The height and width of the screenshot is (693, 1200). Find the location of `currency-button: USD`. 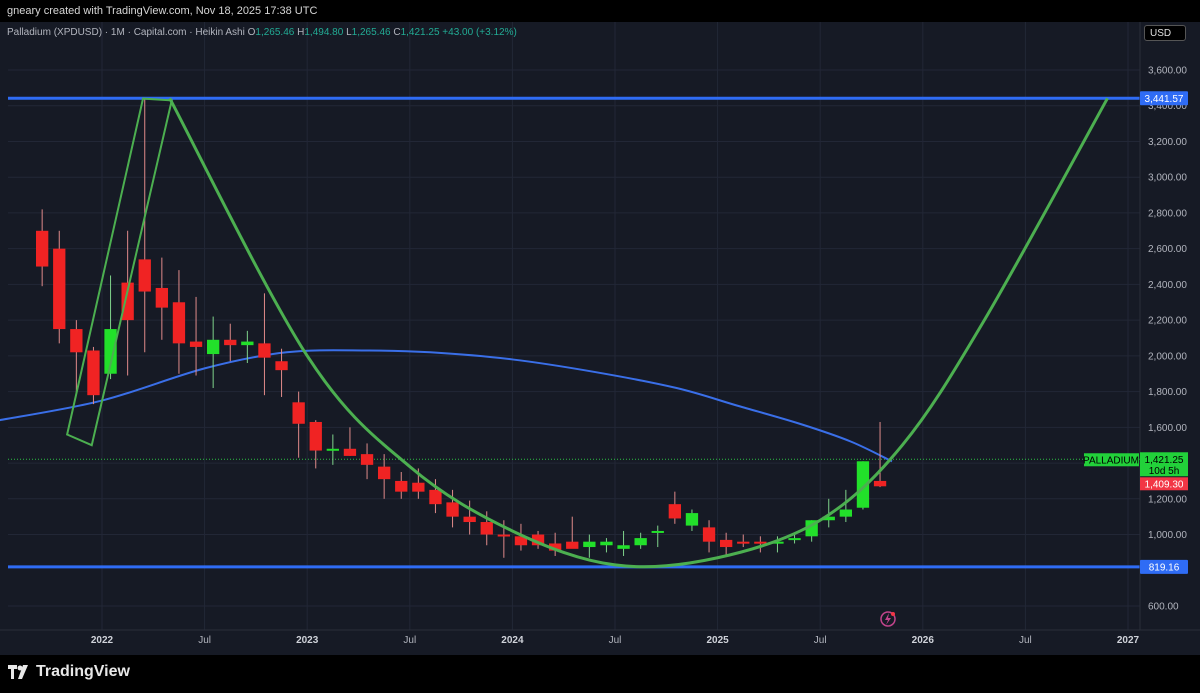

currency-button: USD is located at coordinates (1165, 33).